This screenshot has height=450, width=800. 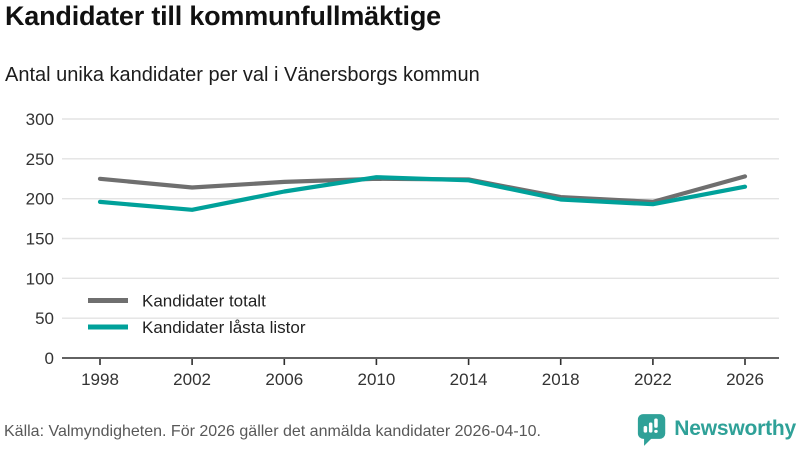 I want to click on y-tick-label: 250, so click(x=40, y=159).